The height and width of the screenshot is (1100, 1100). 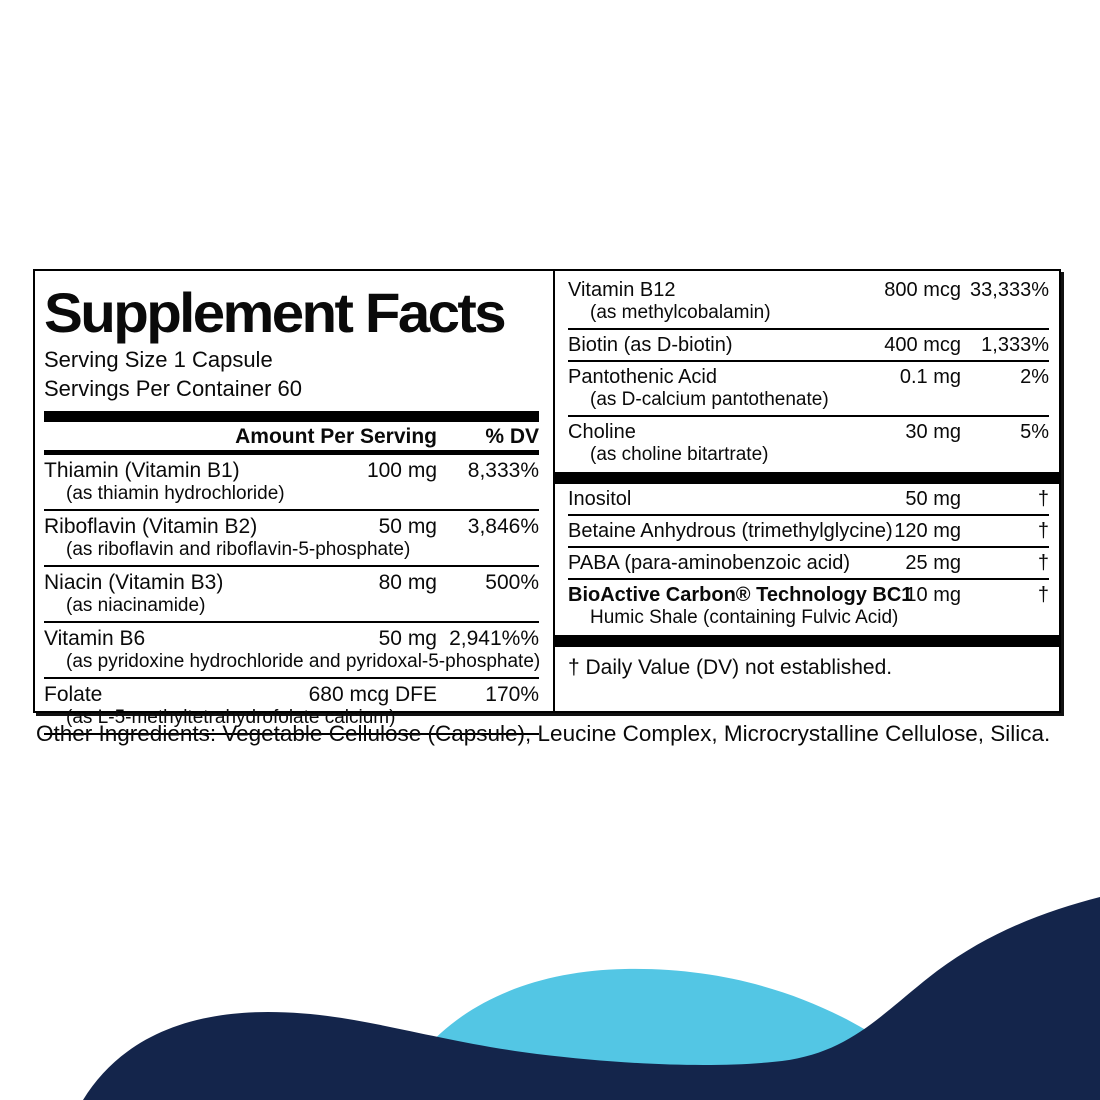 What do you see at coordinates (291, 452) in the screenshot?
I see `medium-rule` at bounding box center [291, 452].